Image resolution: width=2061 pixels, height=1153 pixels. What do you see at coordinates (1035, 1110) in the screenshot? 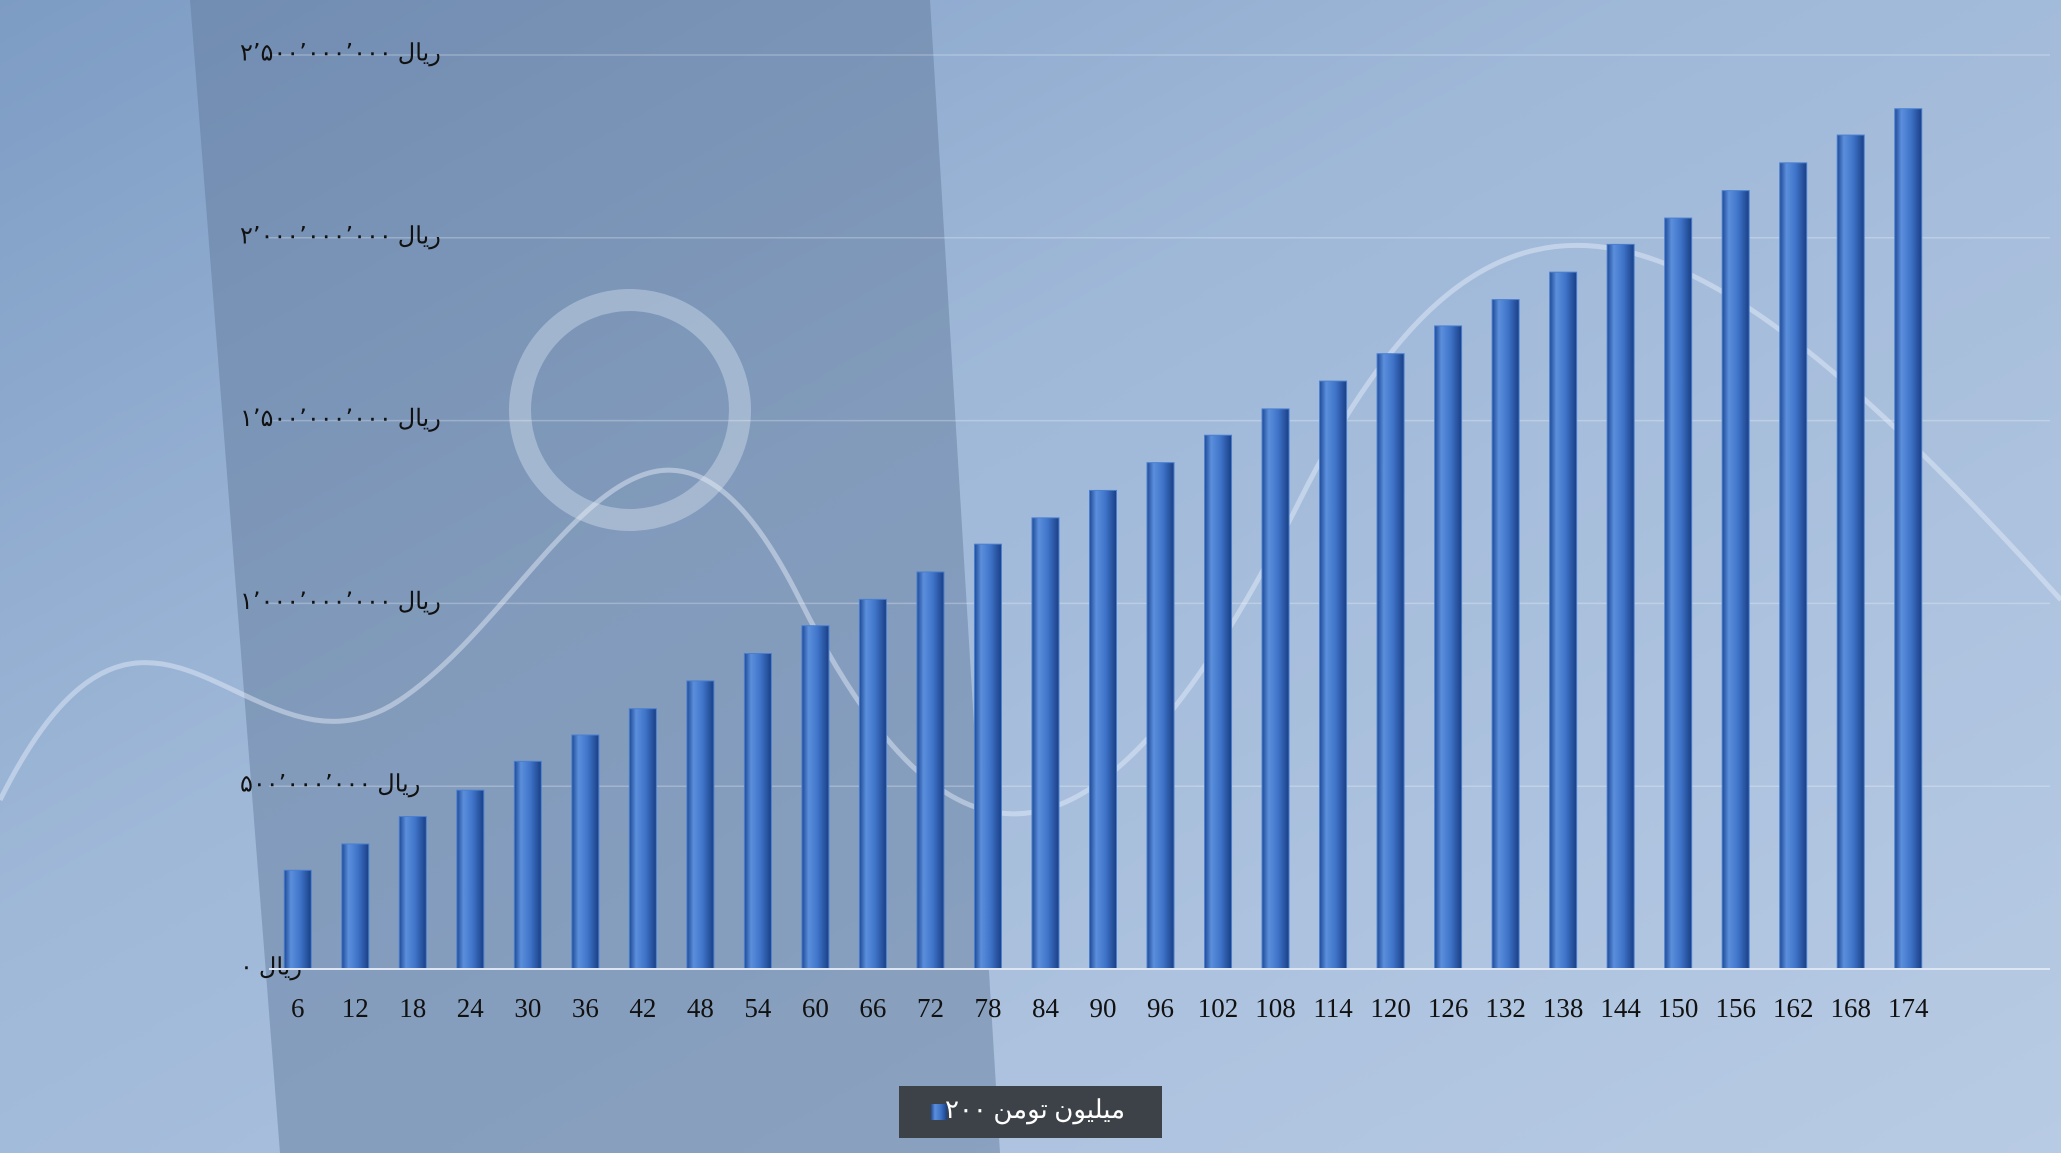
I see `legend-label: ۲۰۰ میلیون تومن` at bounding box center [1035, 1110].